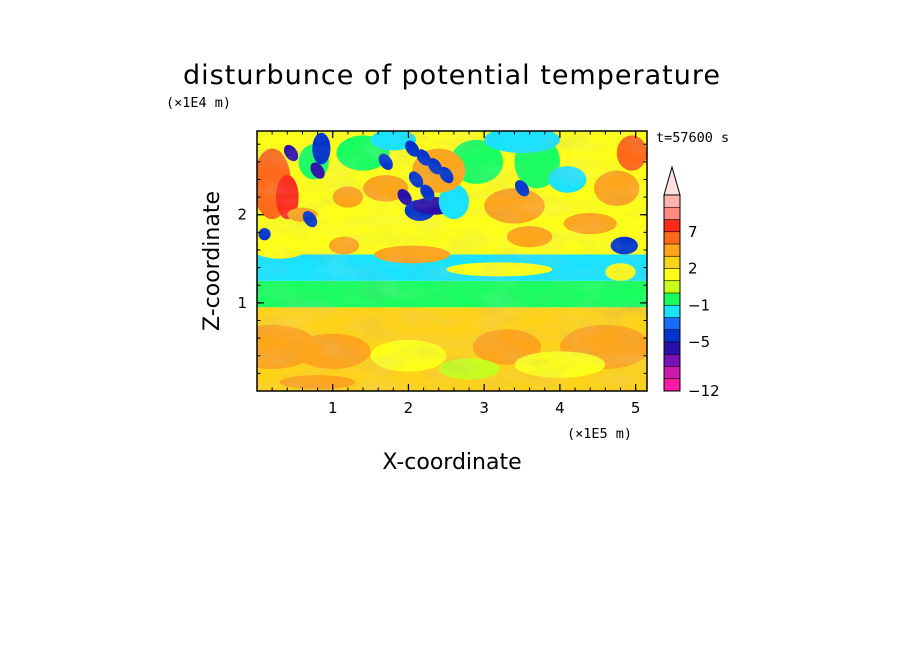 The image size is (904, 654). I want to click on colorbar-label: 2, so click(693, 269).